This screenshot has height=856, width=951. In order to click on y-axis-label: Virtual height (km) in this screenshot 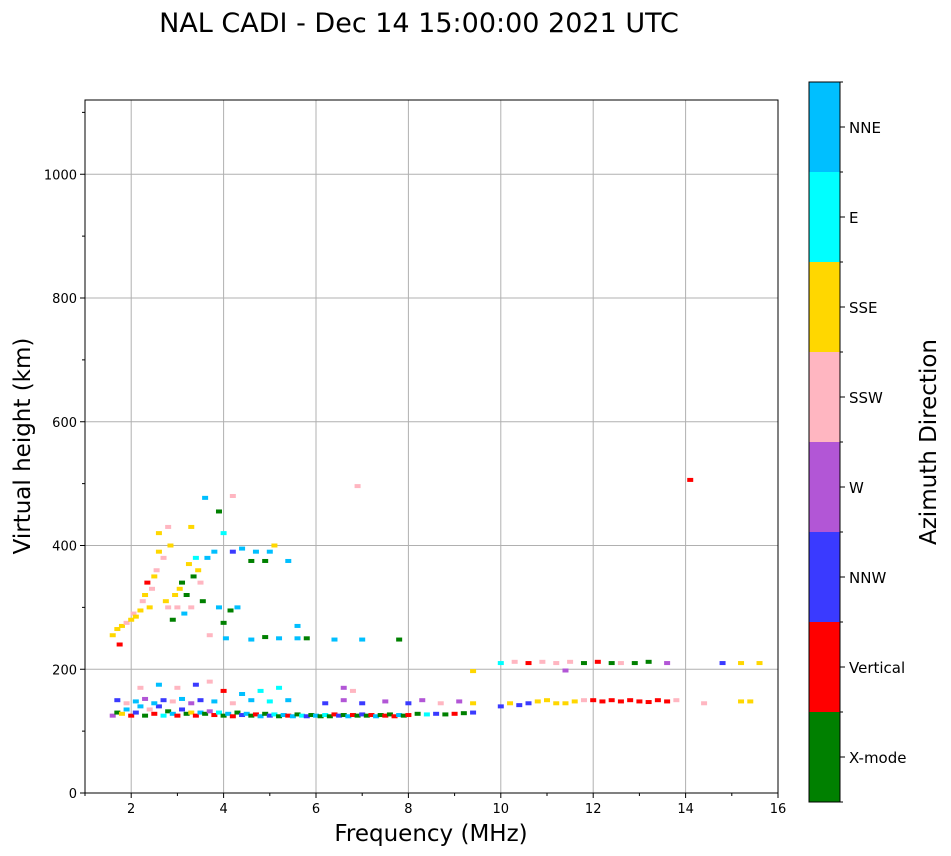, I will do `click(23, 446)`.